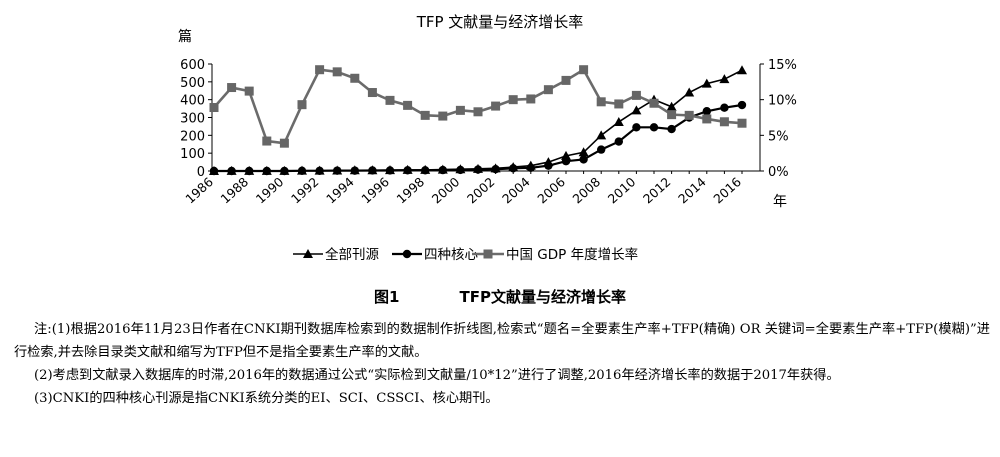  What do you see at coordinates (270, 190) in the screenshot?
I see `x-tick-label: 1990` at bounding box center [270, 190].